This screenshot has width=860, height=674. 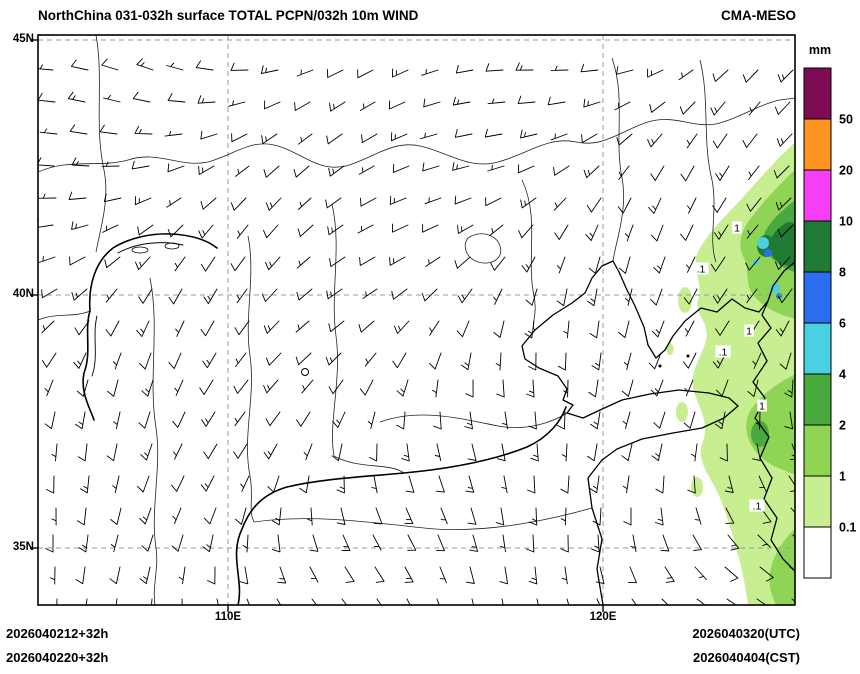 I want to click on footer-valid-cst: 2026040404(CST), so click(x=746, y=657).